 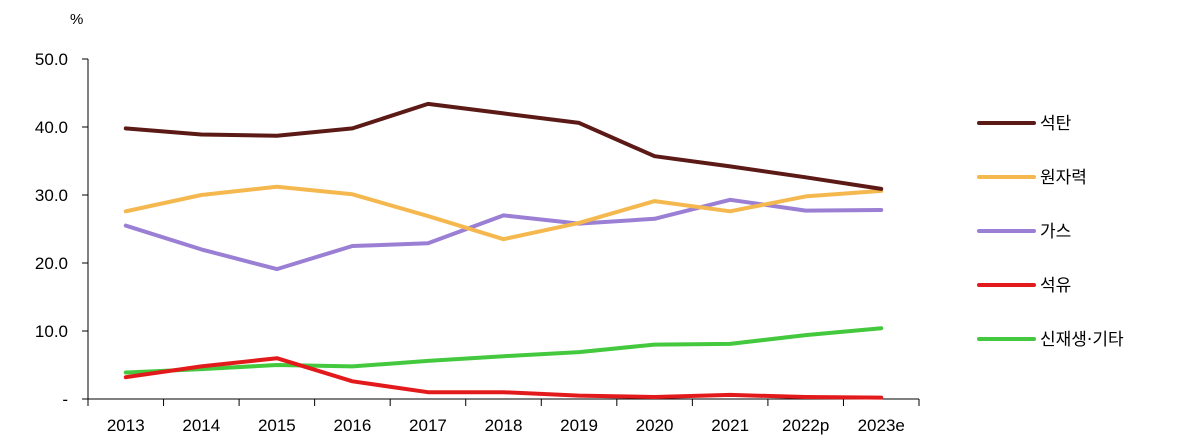 I want to click on x-tick-label: 2021, so click(x=730, y=425).